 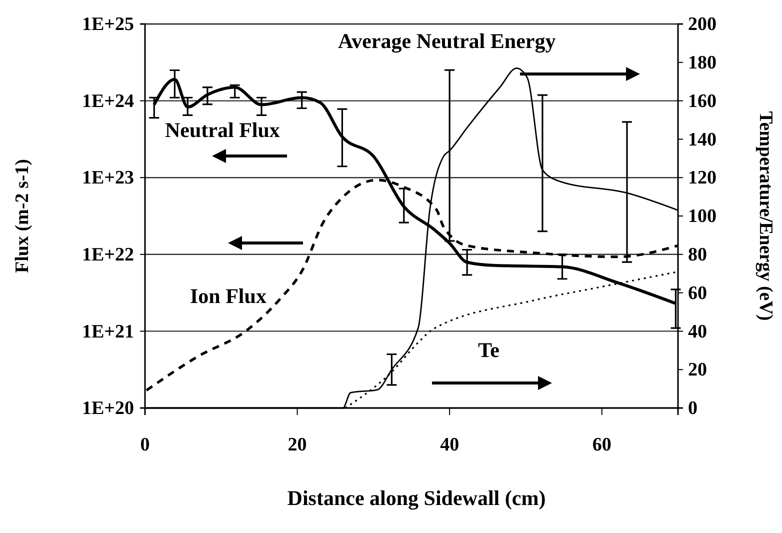 I want to click on y-tick-label: 1E+24, so click(x=108, y=101).